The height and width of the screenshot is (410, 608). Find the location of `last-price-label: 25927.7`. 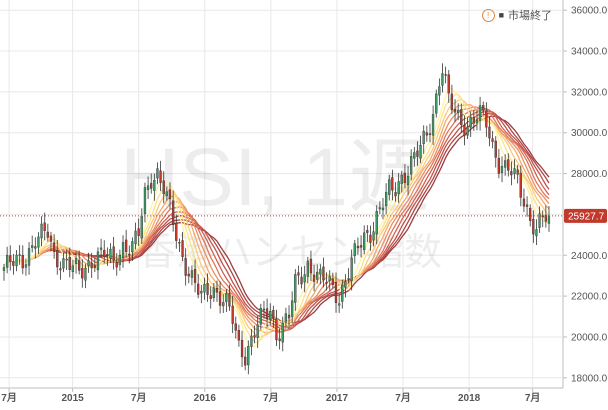

last-price-label: 25927.7 is located at coordinates (586, 216).